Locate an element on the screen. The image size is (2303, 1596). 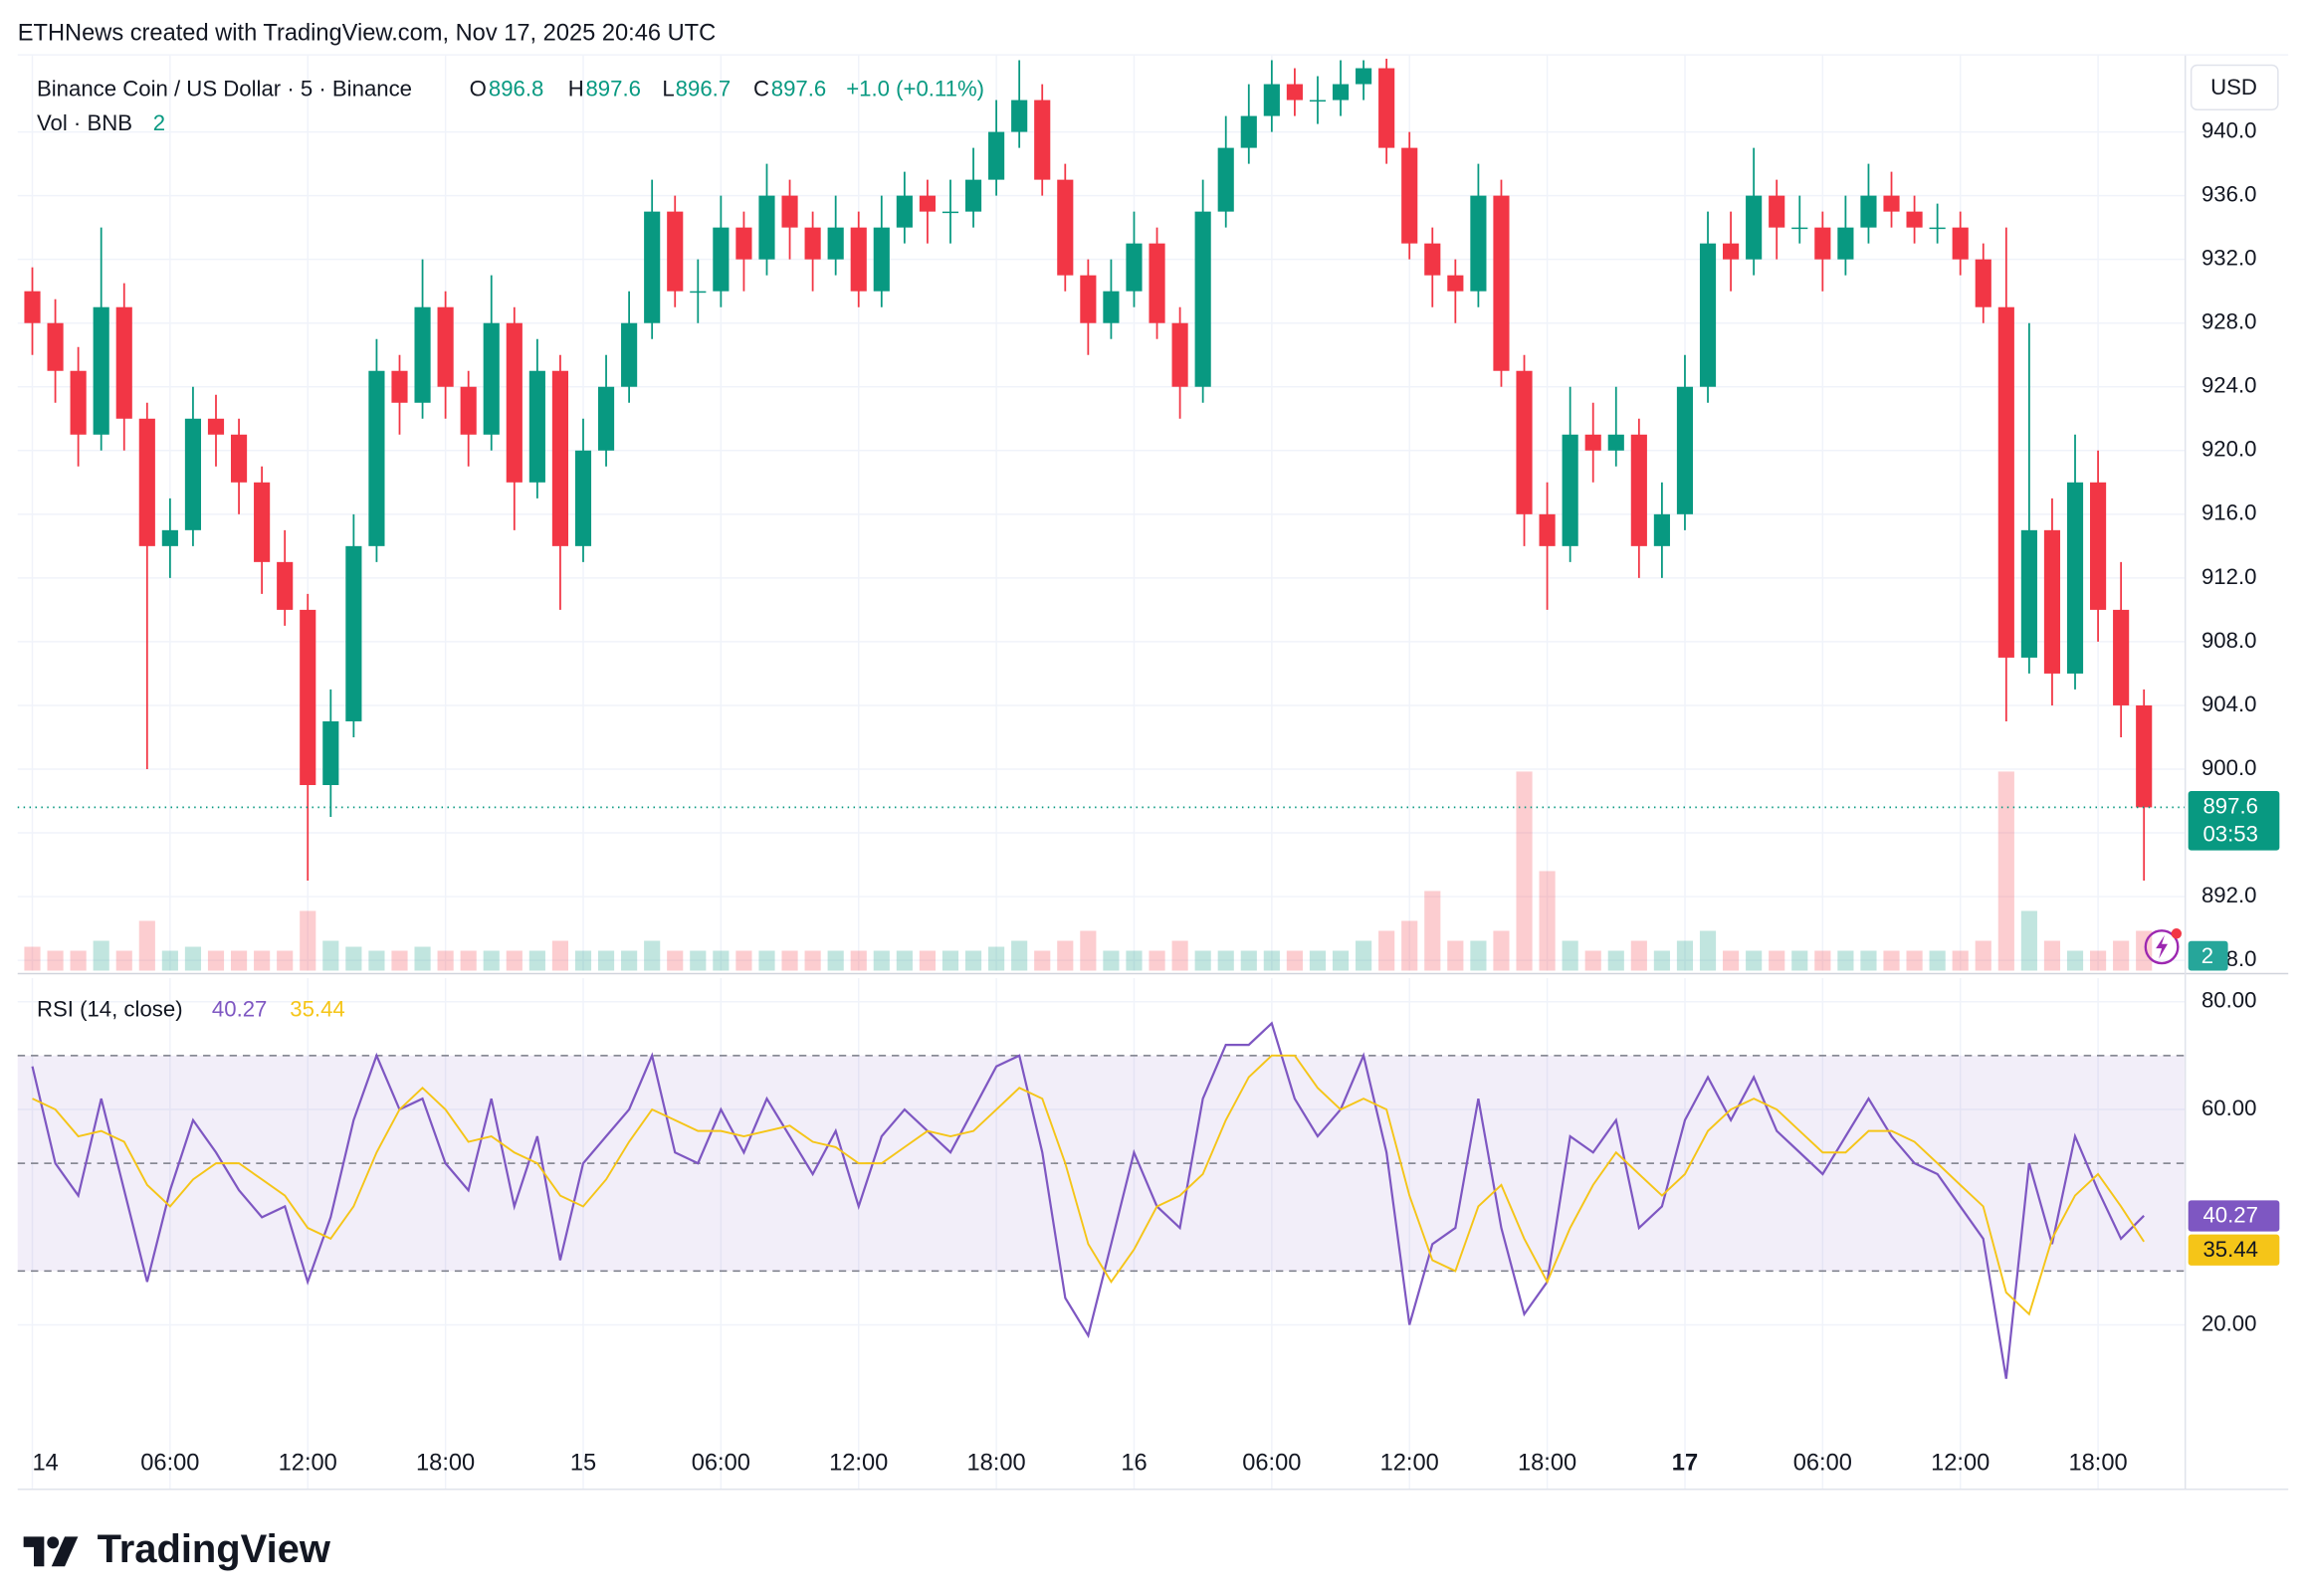
currency-box is located at coordinates (2235, 87).